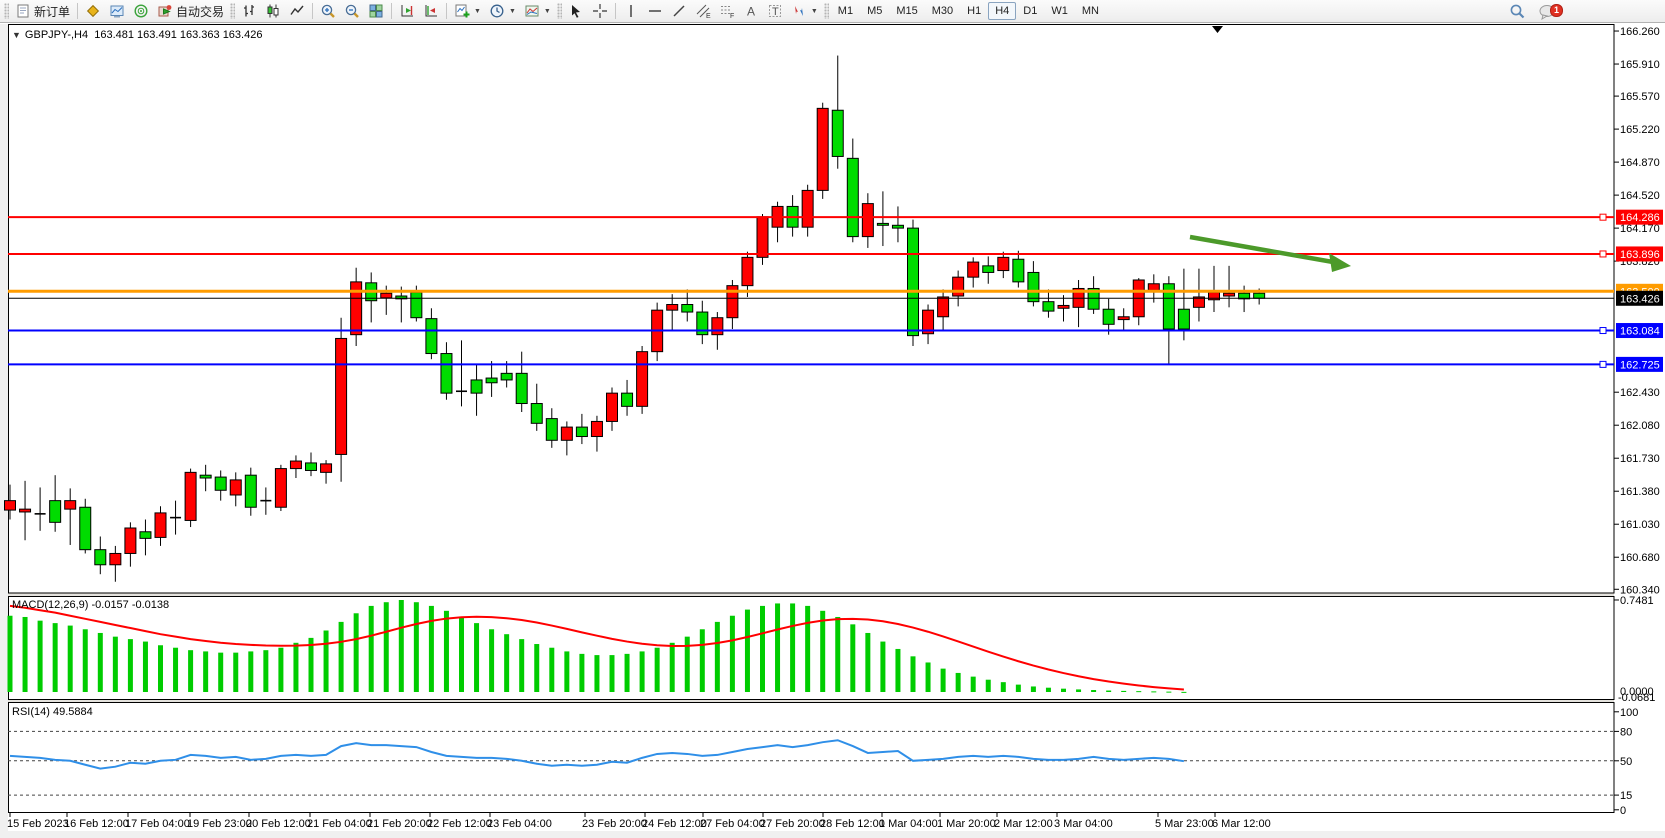 Image resolution: width=1665 pixels, height=838 pixels. What do you see at coordinates (679, 11) in the screenshot?
I see `trendline-tool-button` at bounding box center [679, 11].